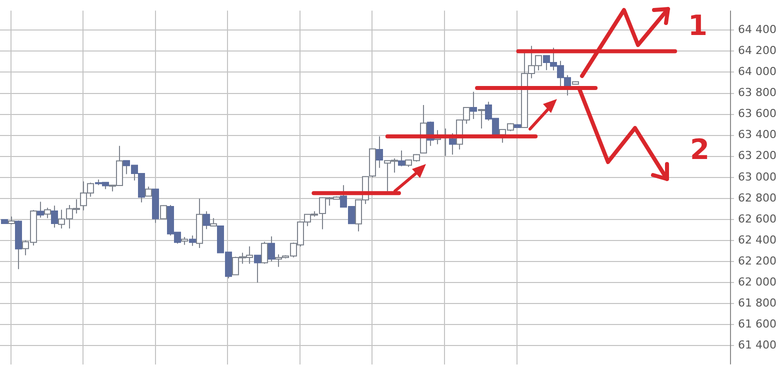 The width and height of the screenshot is (782, 375). Describe the element at coordinates (757, 155) in the screenshot. I see `y-tick-label: 63 200` at that location.